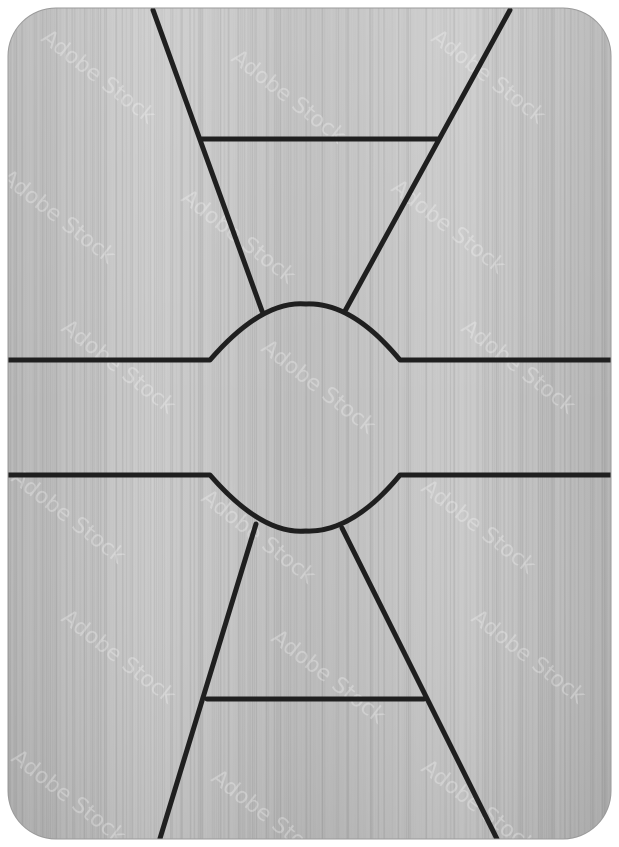  What do you see at coordinates (207, 680) in the screenshot?
I see `lower-left-diagonal-line` at bounding box center [207, 680].